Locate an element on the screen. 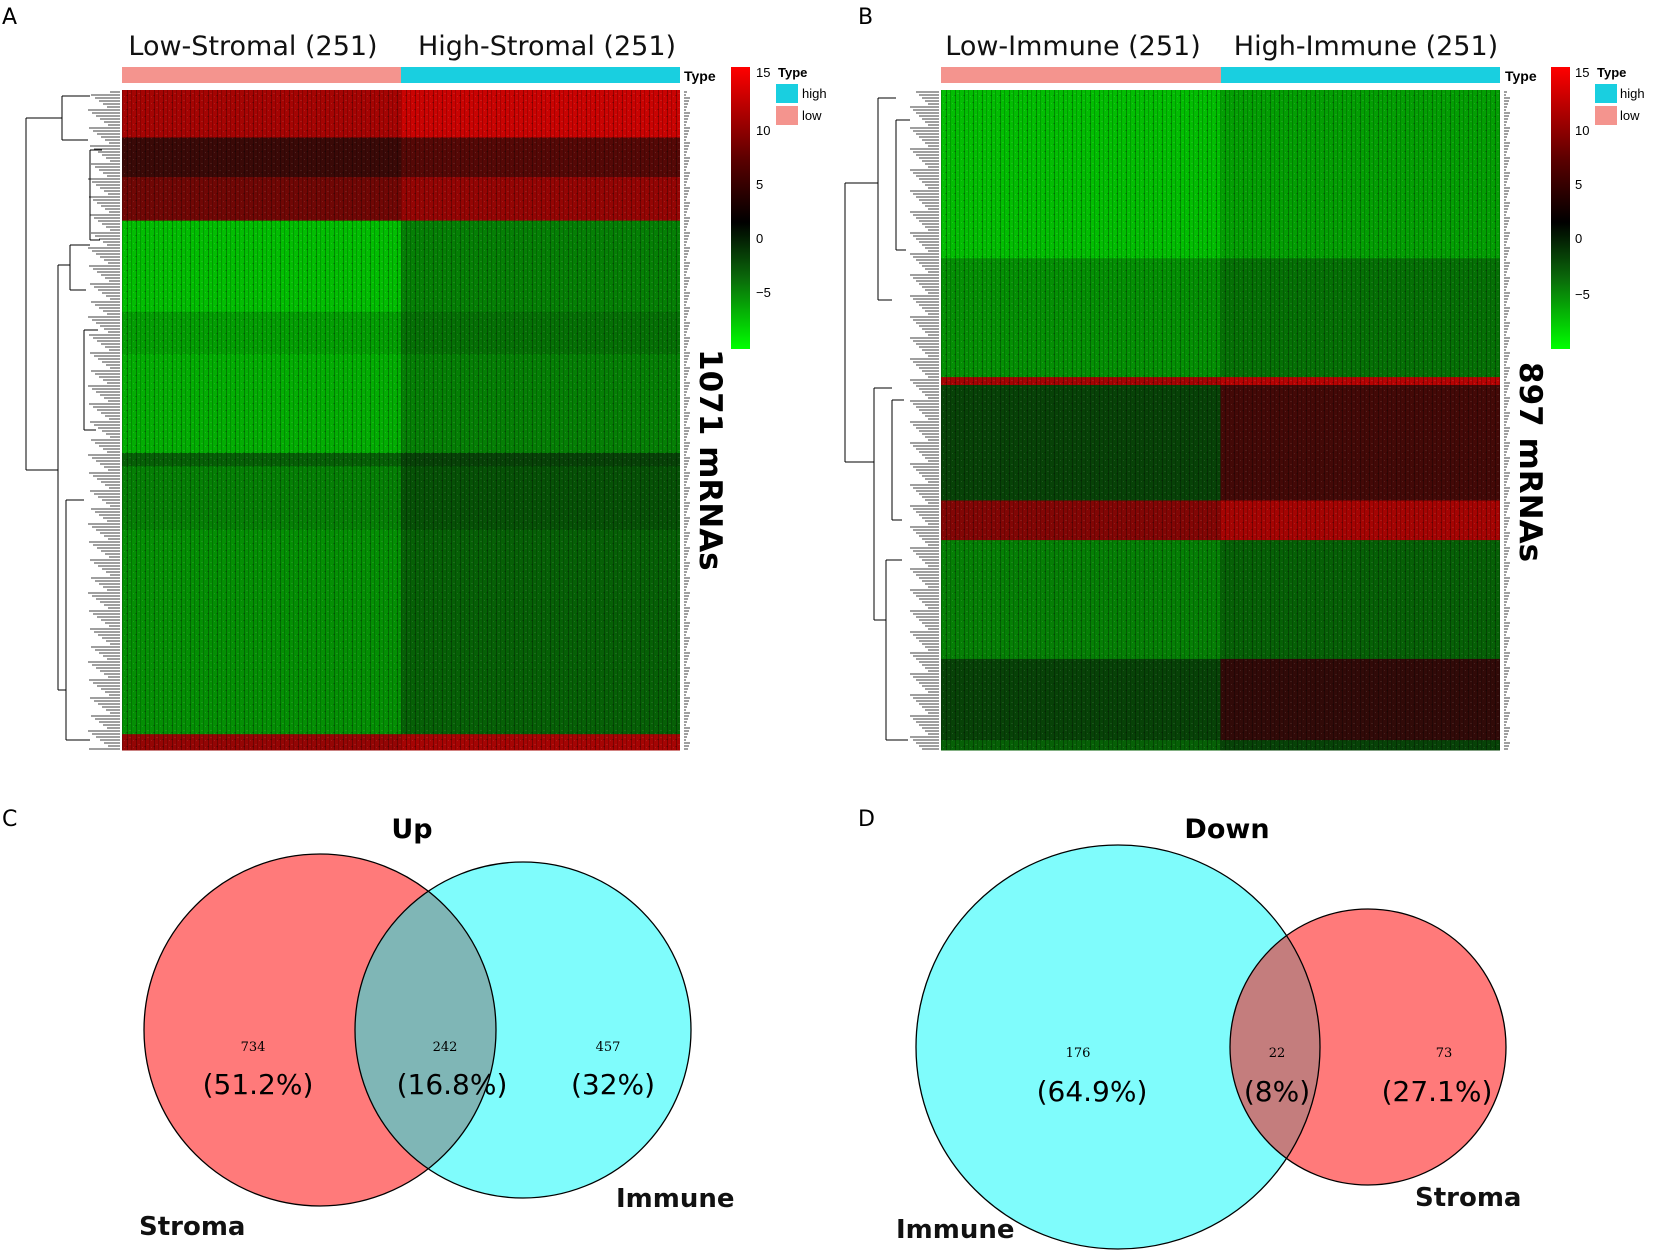  venn-down-stroma-pct: (27.1%) is located at coordinates (1437, 1091).